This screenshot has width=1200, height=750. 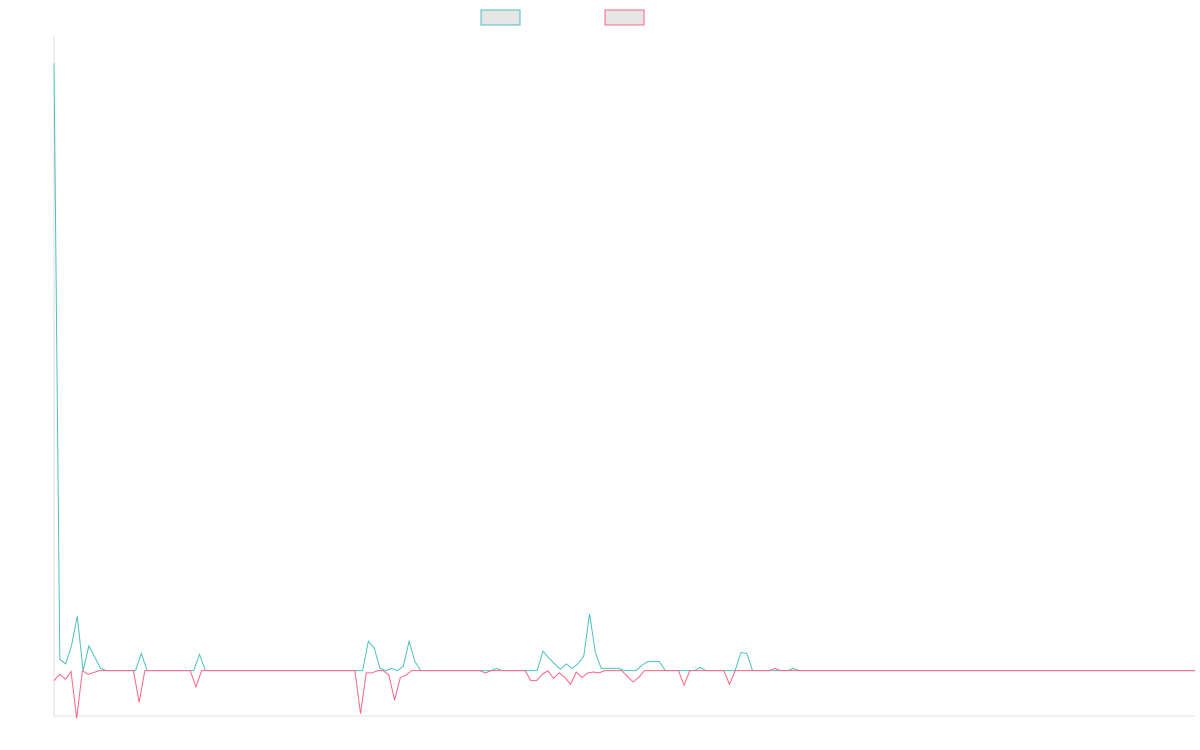 What do you see at coordinates (562, 17) in the screenshot?
I see `legend` at bounding box center [562, 17].